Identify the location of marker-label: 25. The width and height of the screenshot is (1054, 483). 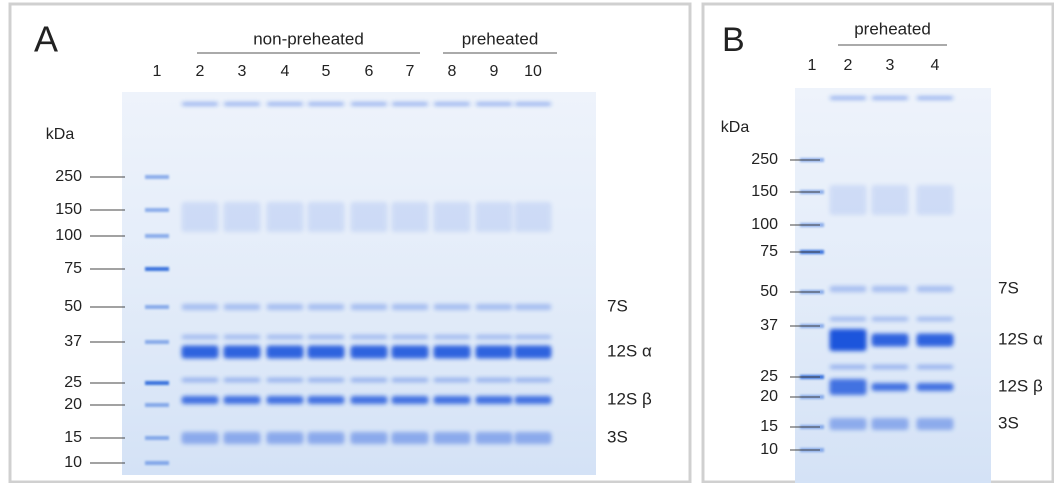
(73, 382).